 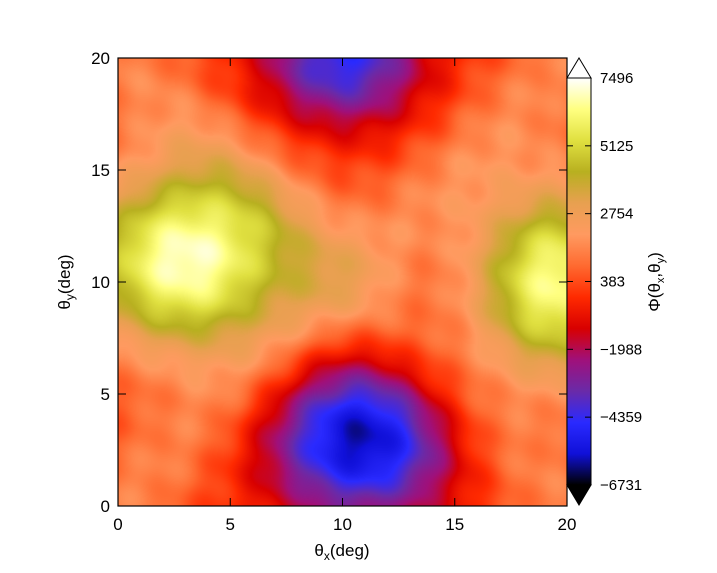 What do you see at coordinates (612, 281) in the screenshot?
I see `colorbar-tick-label: 383` at bounding box center [612, 281].